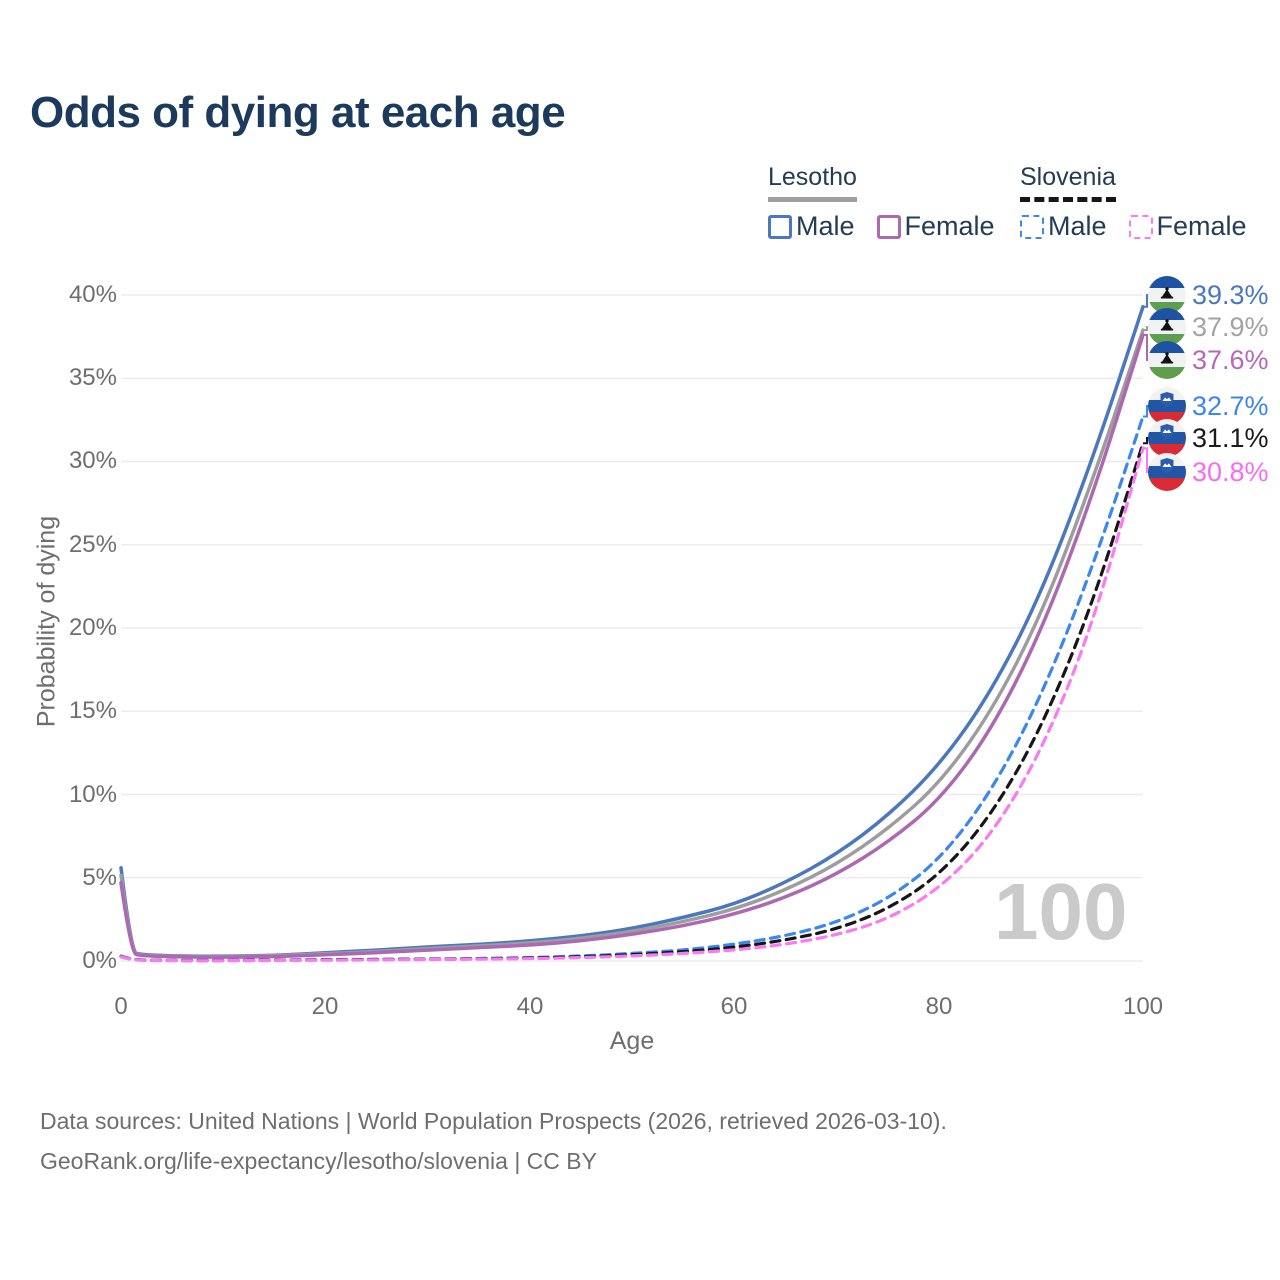 This screenshot has width=1280, height=1280. Describe the element at coordinates (99, 877) in the screenshot. I see `y-tick-label: 5%` at that location.